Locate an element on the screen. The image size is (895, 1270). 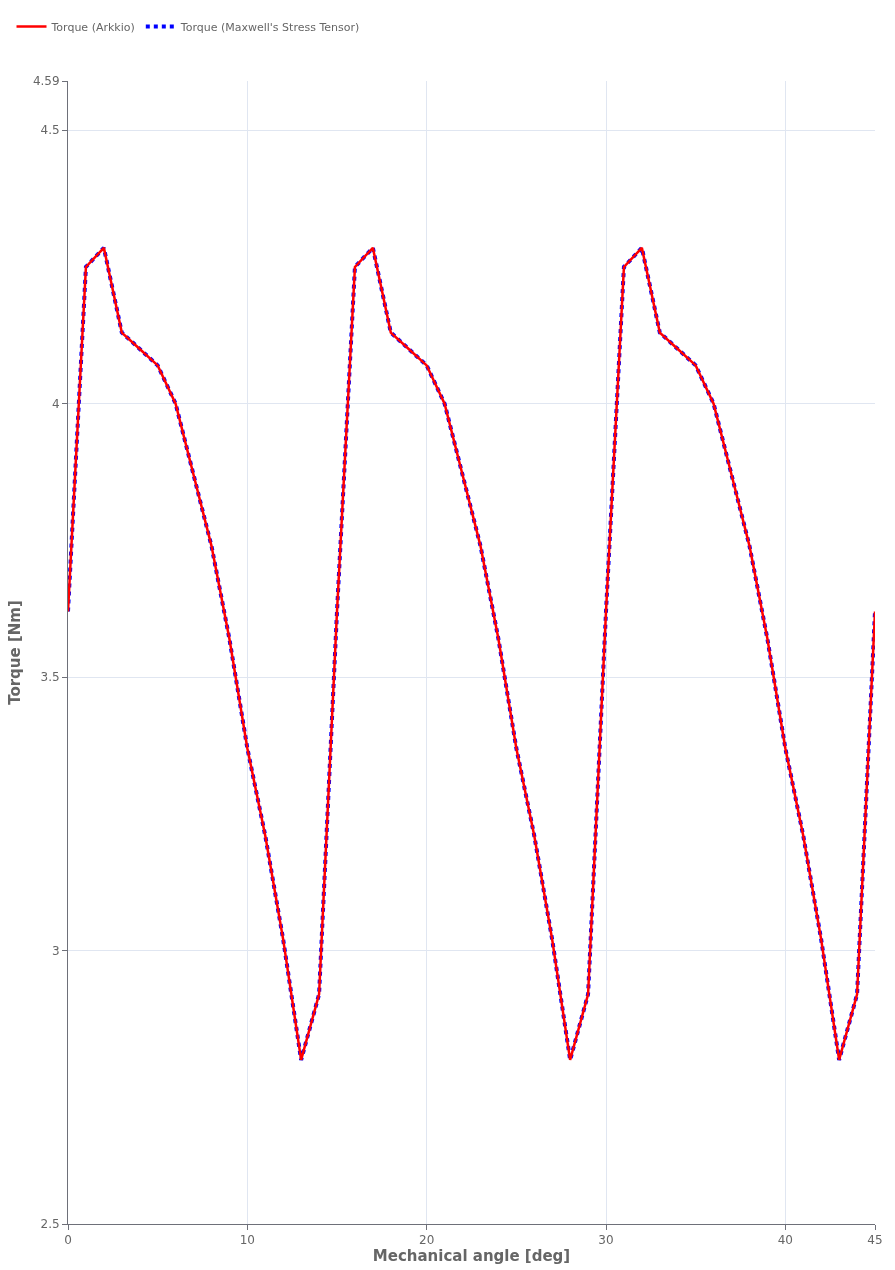
y-tick-label: 3.5 is located at coordinates (50, 677).